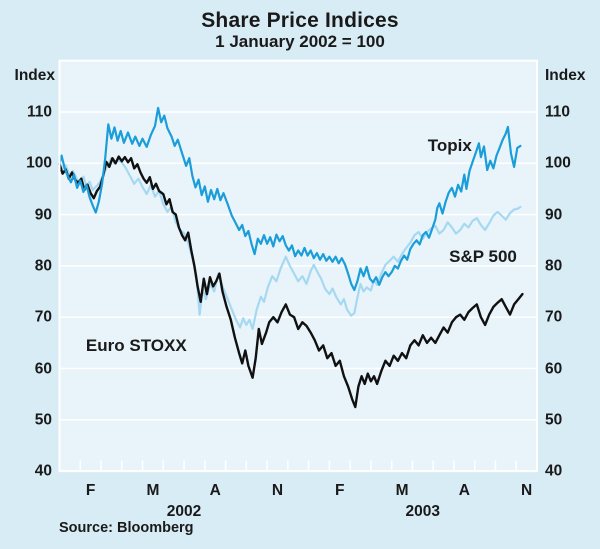  I want to click on x-month-label-1-M: M, so click(153, 490).